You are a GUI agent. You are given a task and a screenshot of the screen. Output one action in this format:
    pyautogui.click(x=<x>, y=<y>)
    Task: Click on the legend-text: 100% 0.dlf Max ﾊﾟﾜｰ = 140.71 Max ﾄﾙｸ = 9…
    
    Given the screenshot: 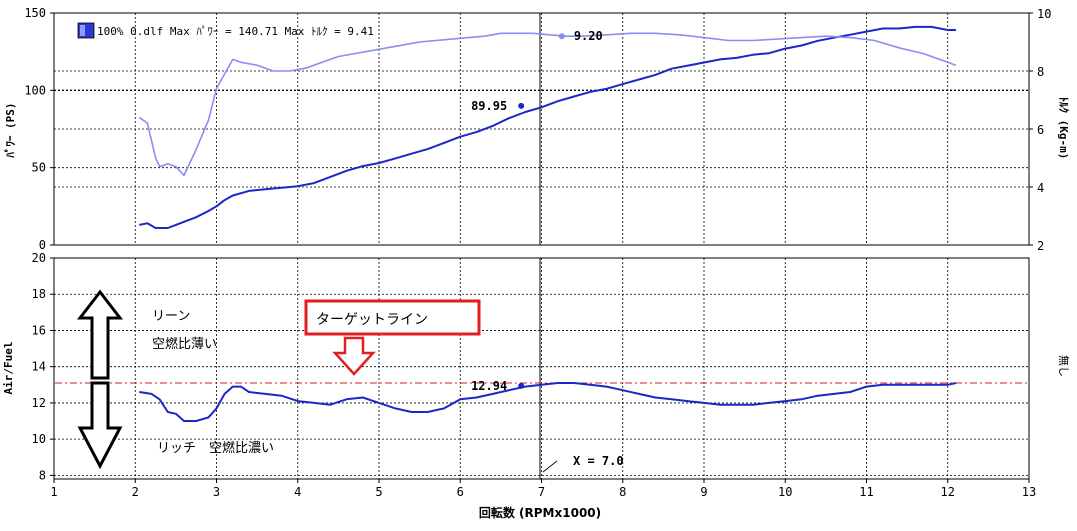 What is the action you would take?
    pyautogui.click(x=235, y=31)
    